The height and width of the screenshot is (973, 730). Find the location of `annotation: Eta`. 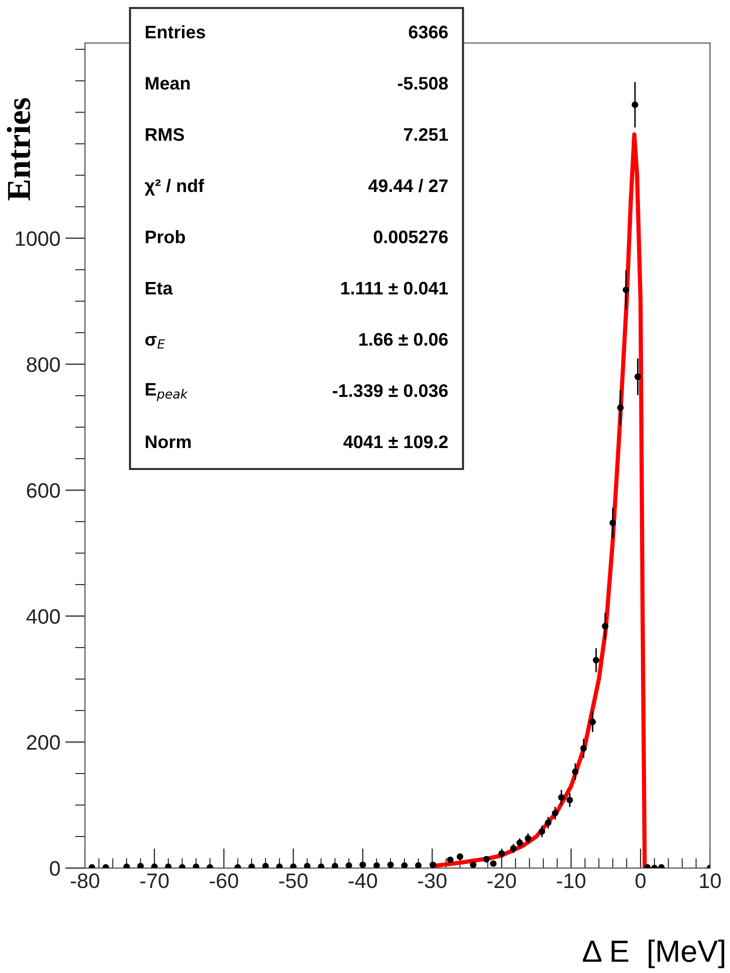

annotation: Eta is located at coordinates (159, 288).